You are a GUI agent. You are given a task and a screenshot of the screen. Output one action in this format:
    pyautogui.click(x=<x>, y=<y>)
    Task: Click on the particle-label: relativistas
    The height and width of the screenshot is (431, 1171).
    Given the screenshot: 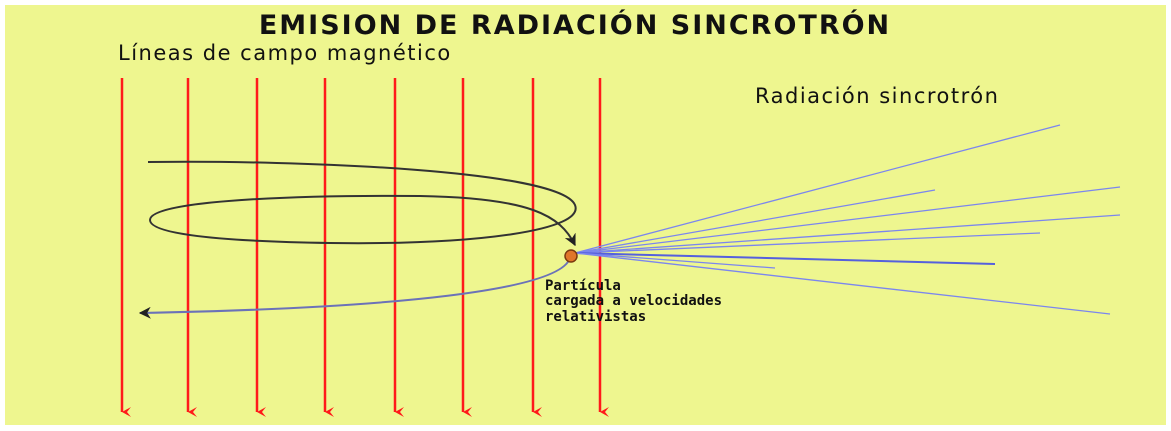 What is the action you would take?
    pyautogui.click(x=595, y=317)
    